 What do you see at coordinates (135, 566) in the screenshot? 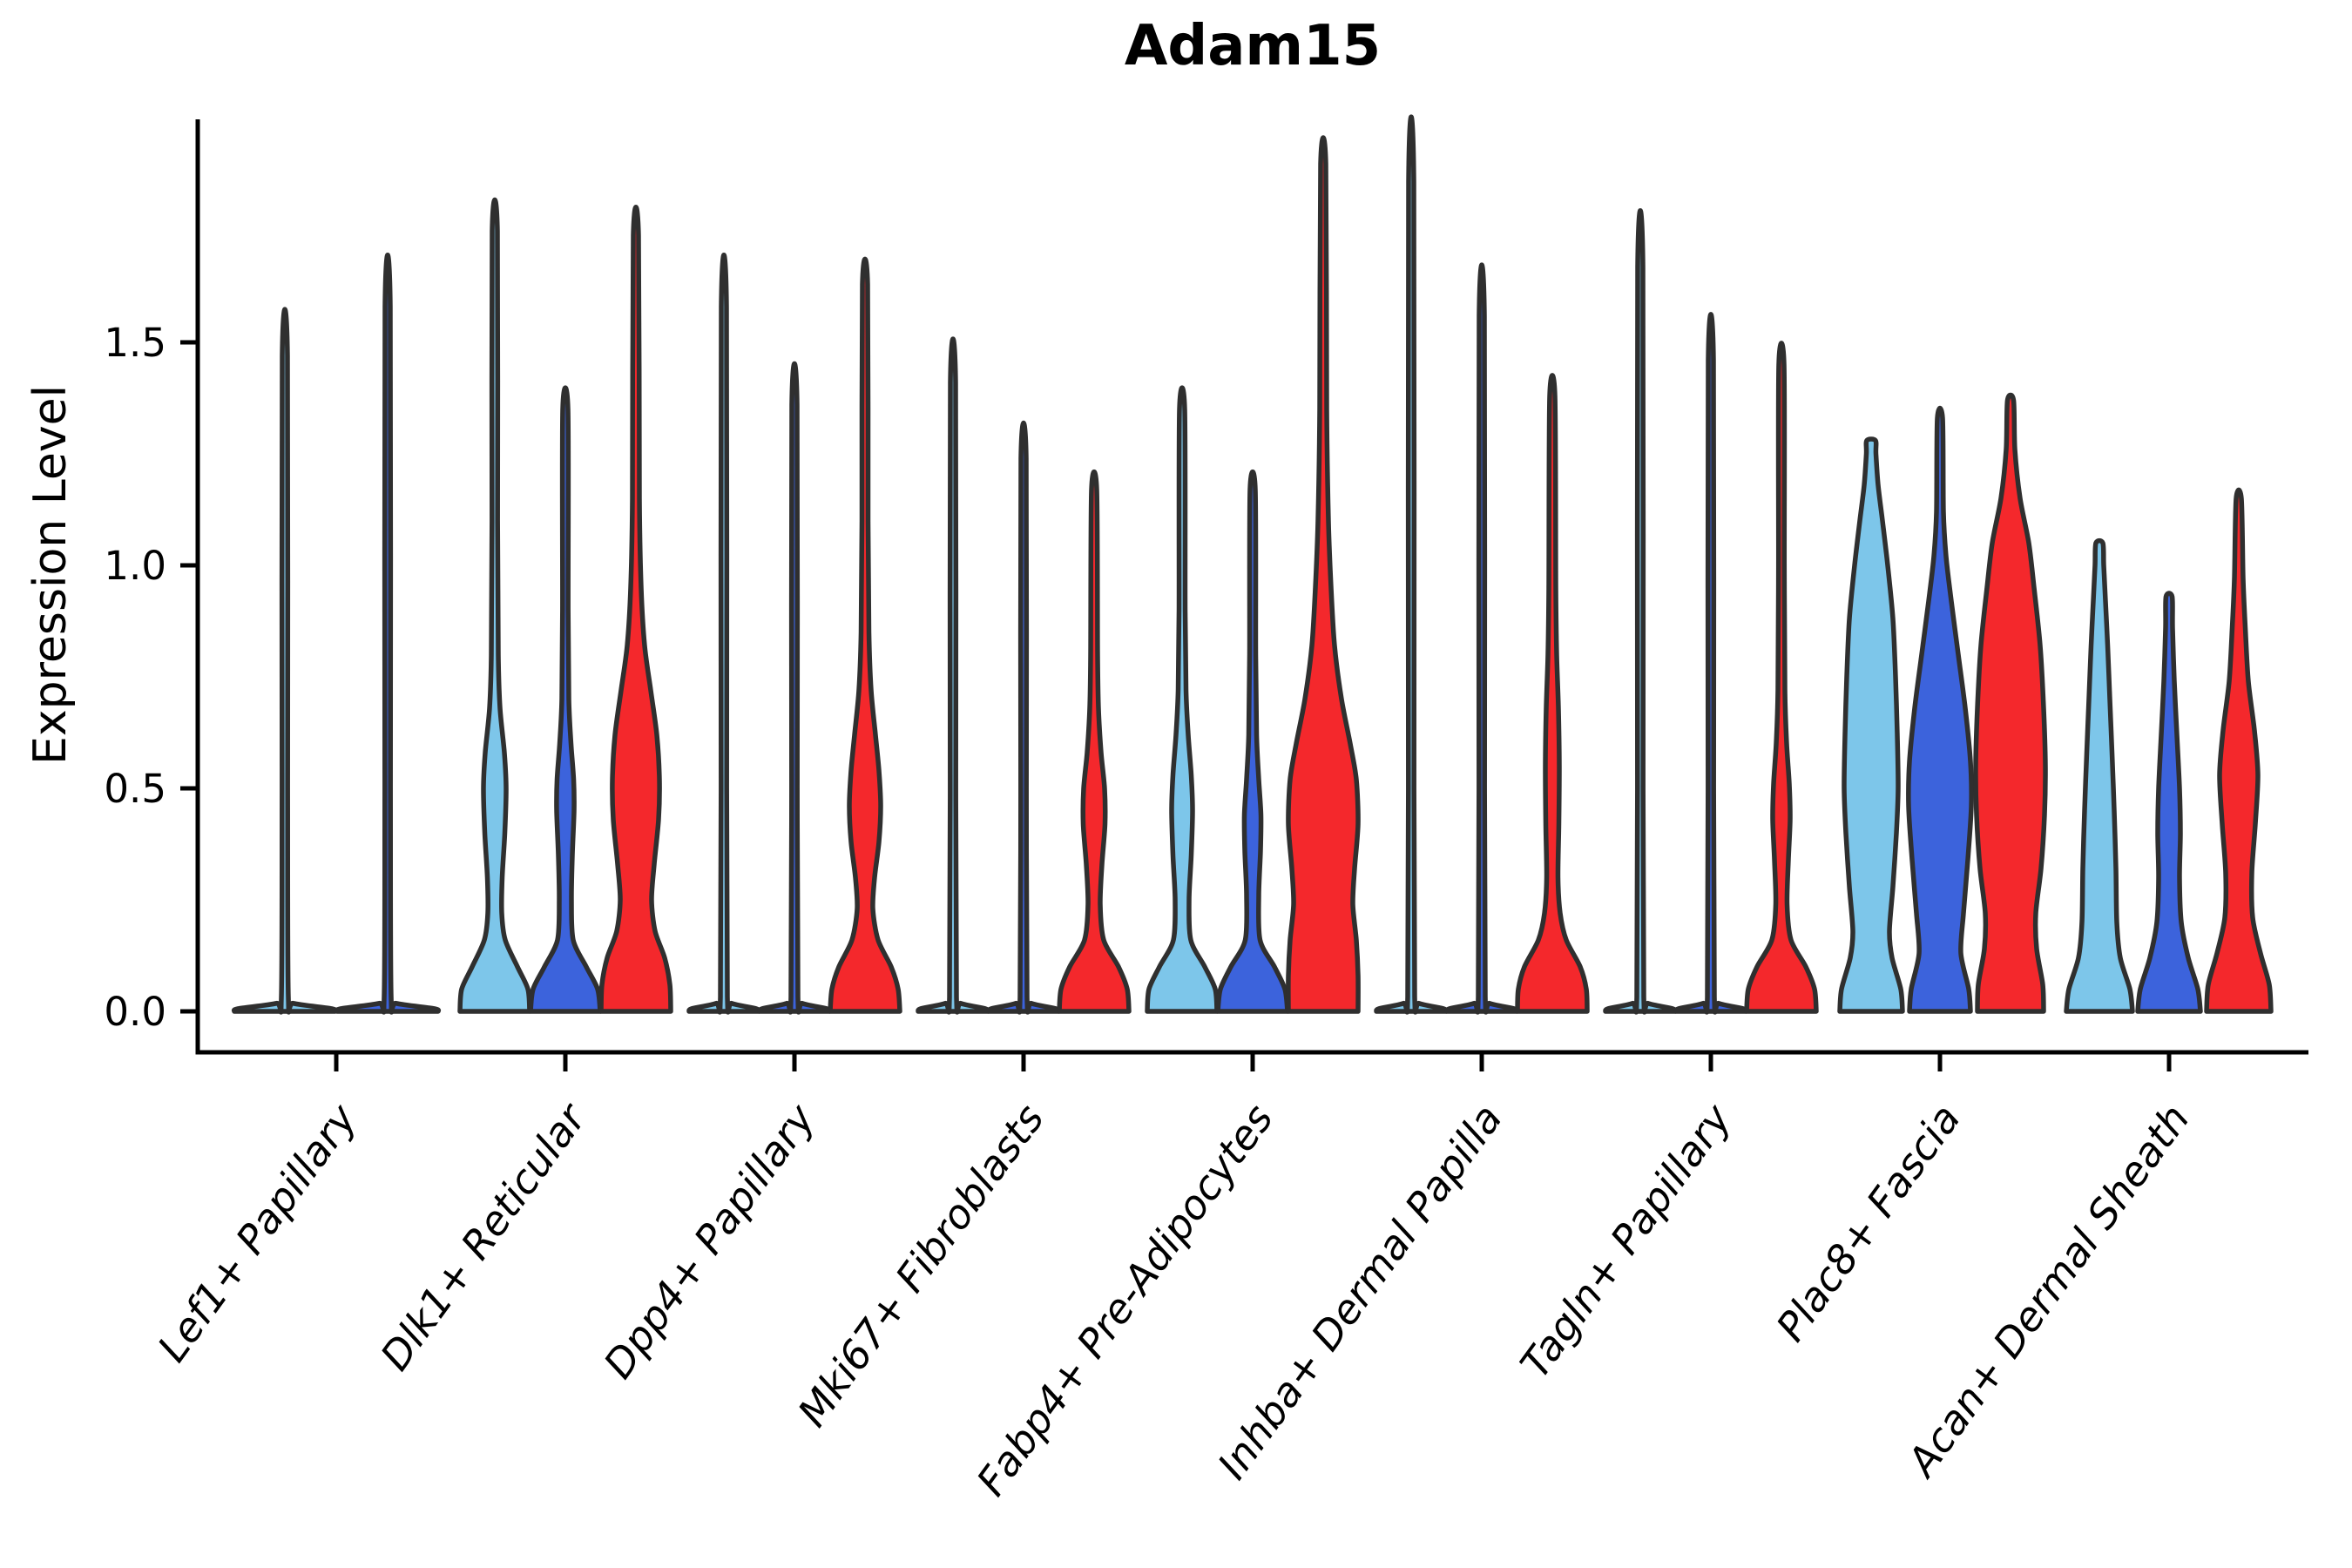
I see `y-tick-label: 1.0` at bounding box center [135, 566].